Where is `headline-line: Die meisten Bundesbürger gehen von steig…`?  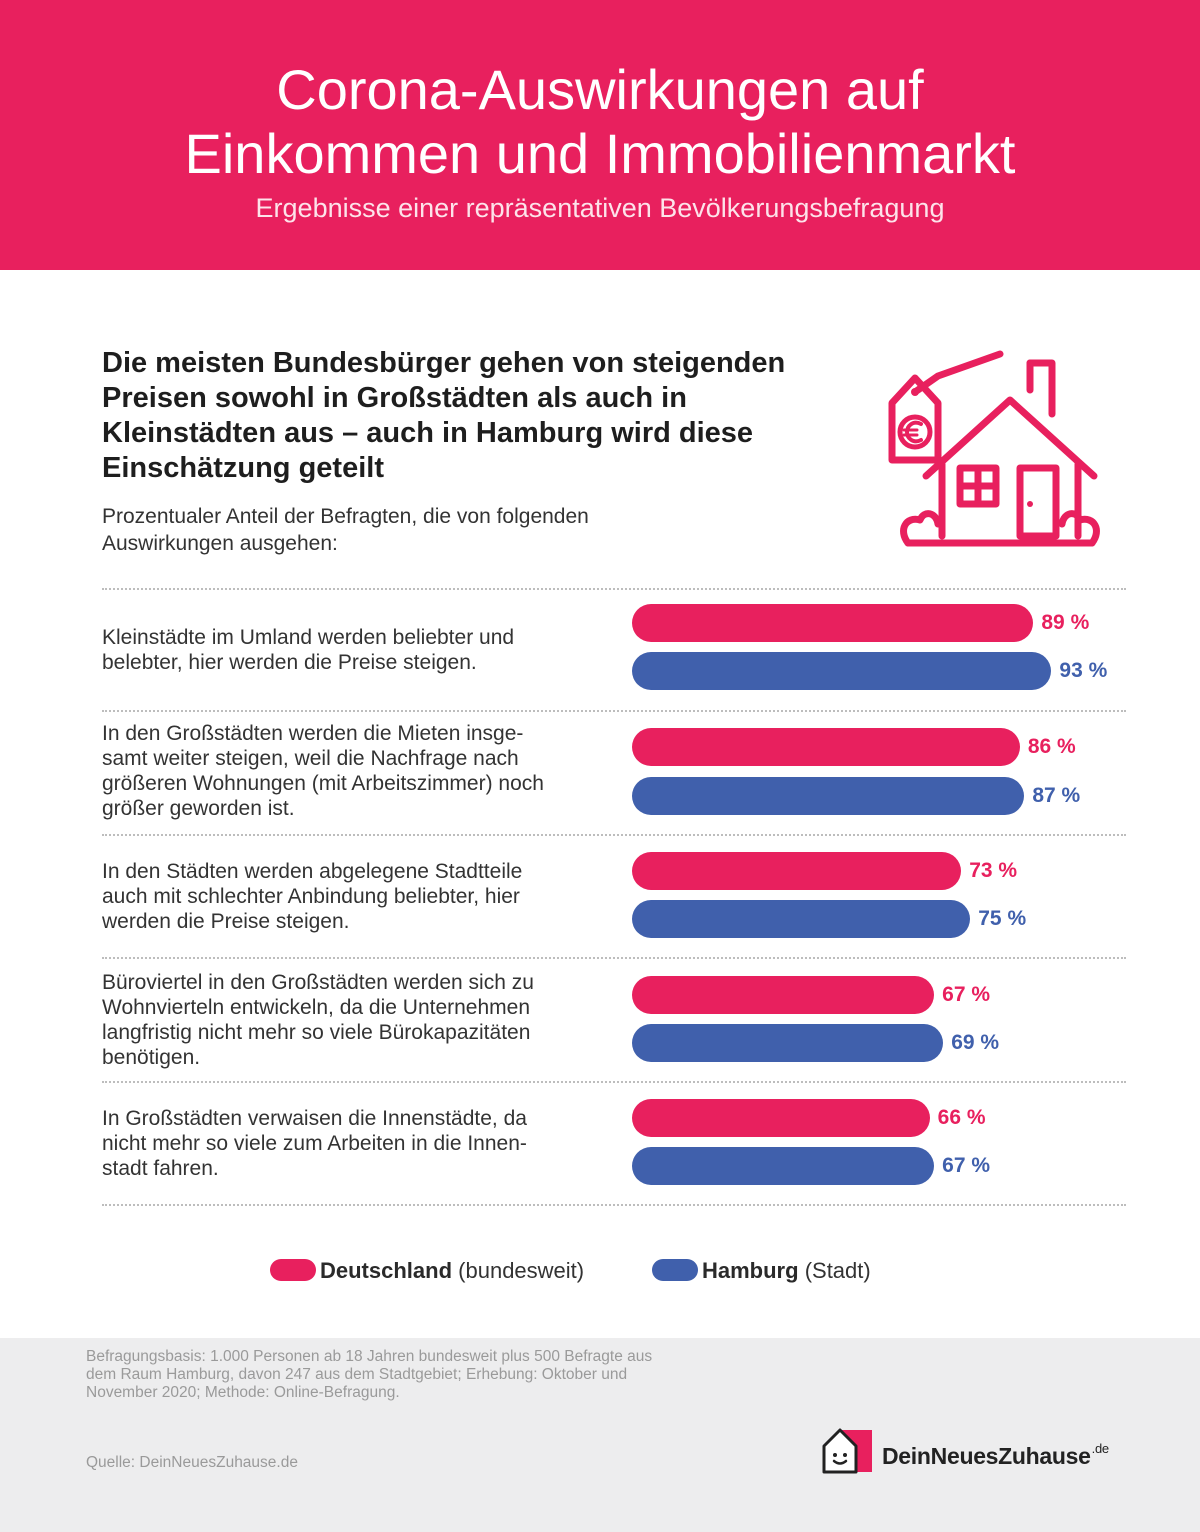
headline-line: Die meisten Bundesbürger gehen von steig… is located at coordinates (444, 363).